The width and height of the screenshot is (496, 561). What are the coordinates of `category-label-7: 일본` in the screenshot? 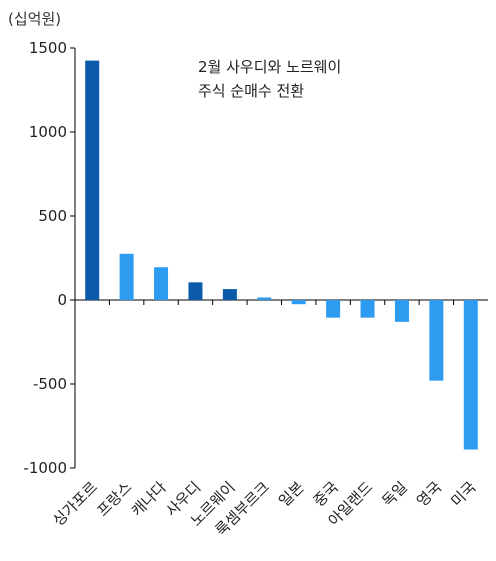 It's located at (291, 494).